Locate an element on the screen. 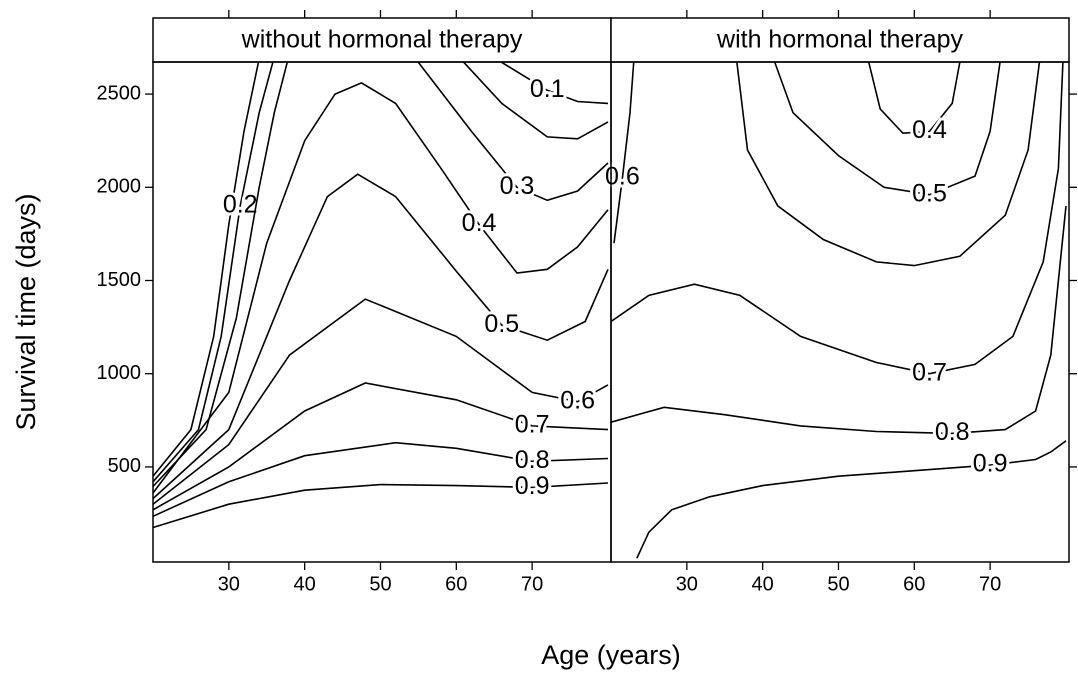 The height and width of the screenshot is (680, 1078). y-tick-label: 2000 is located at coordinates (119, 187).